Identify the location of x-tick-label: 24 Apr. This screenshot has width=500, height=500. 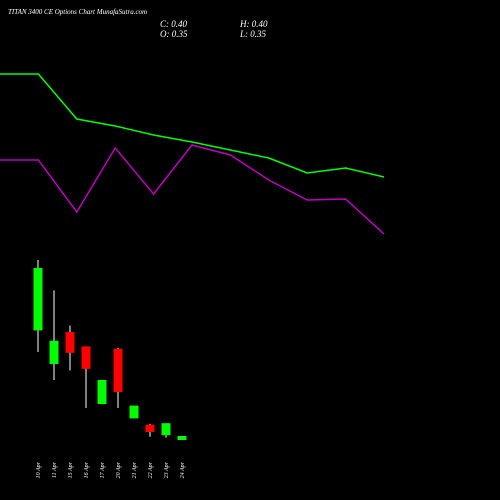
(182, 469).